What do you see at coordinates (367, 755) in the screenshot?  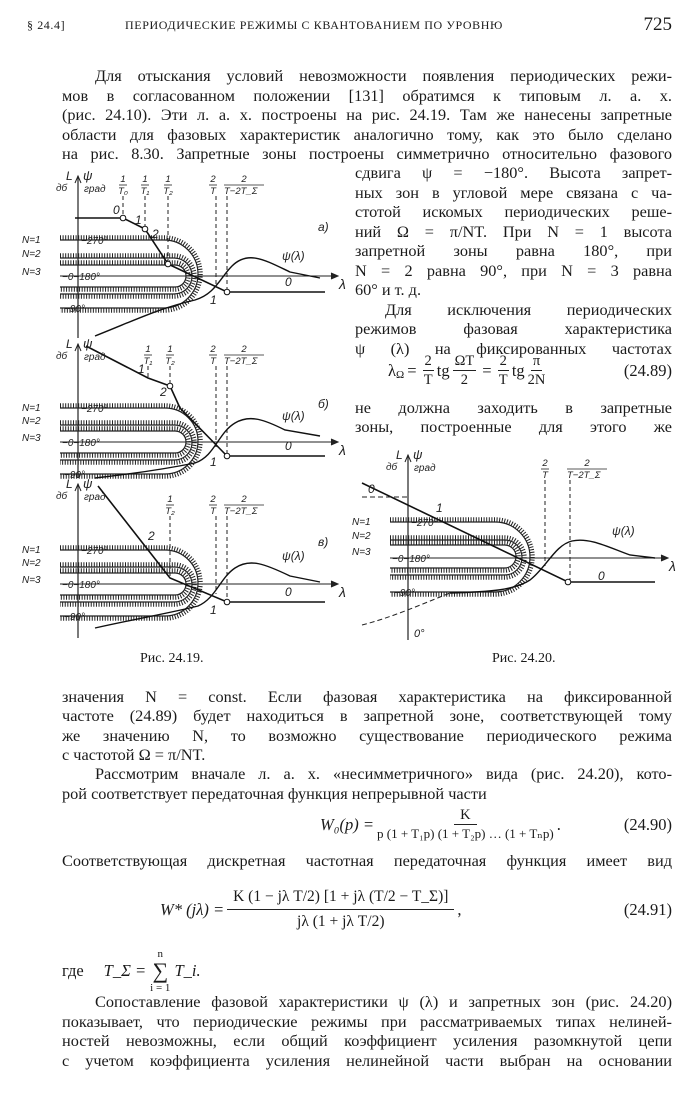 I see `paragraph-line: с частотой Ω = π/NT.` at bounding box center [367, 755].